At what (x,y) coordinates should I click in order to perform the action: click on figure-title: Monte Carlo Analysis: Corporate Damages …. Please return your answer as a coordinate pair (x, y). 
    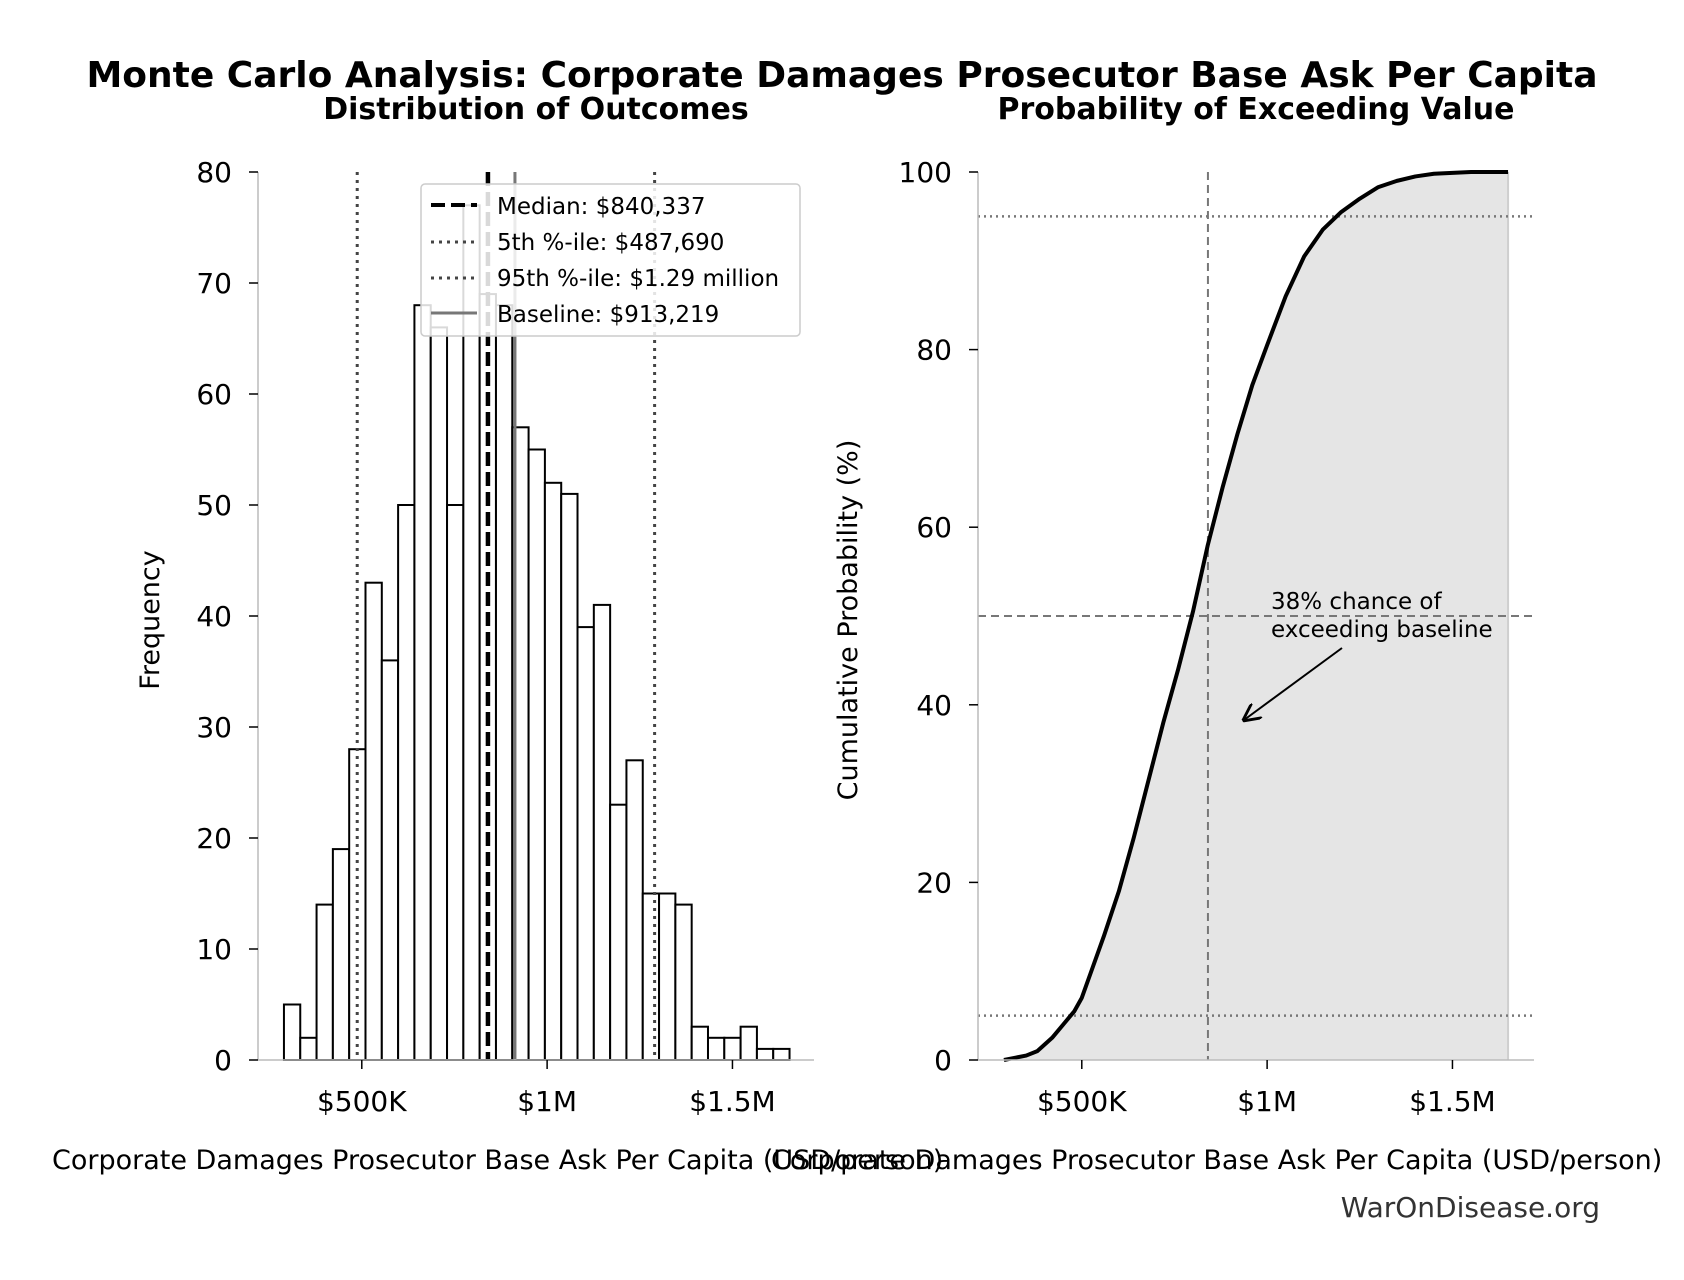
    Looking at the image, I should click on (841, 75).